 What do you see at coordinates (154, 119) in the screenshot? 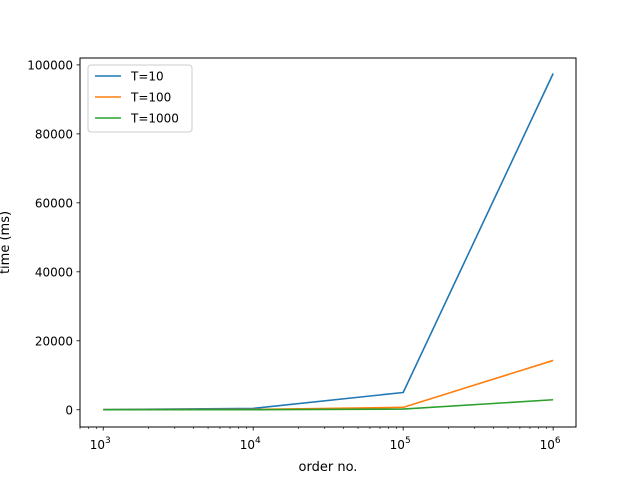
I see `legend-label: T=1000` at bounding box center [154, 119].